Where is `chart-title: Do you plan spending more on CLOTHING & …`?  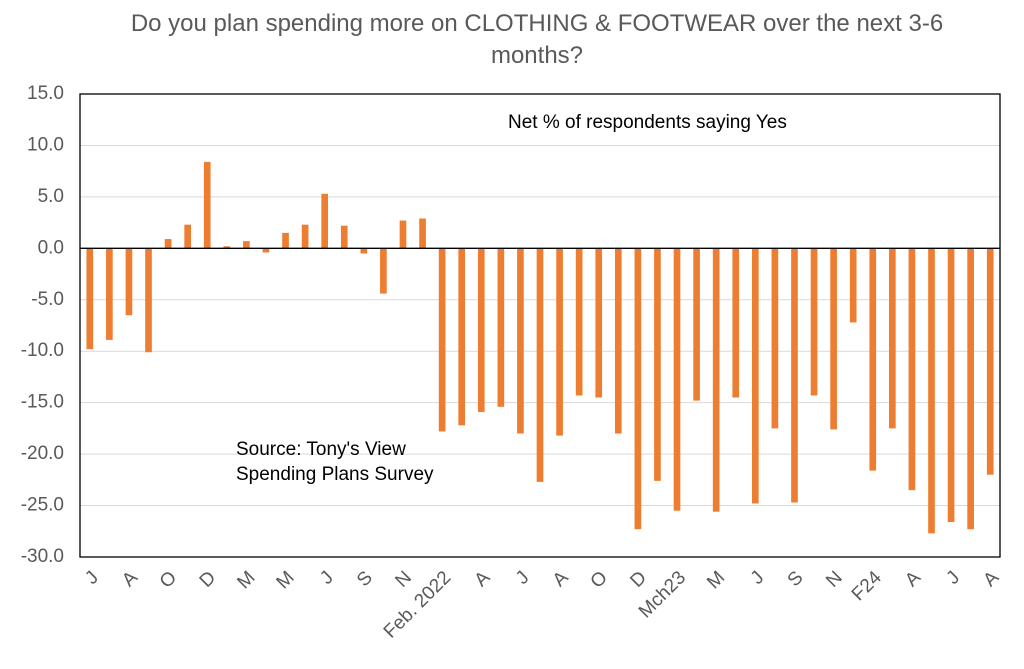 chart-title: Do you plan spending more on CLOTHING & … is located at coordinates (537, 39).